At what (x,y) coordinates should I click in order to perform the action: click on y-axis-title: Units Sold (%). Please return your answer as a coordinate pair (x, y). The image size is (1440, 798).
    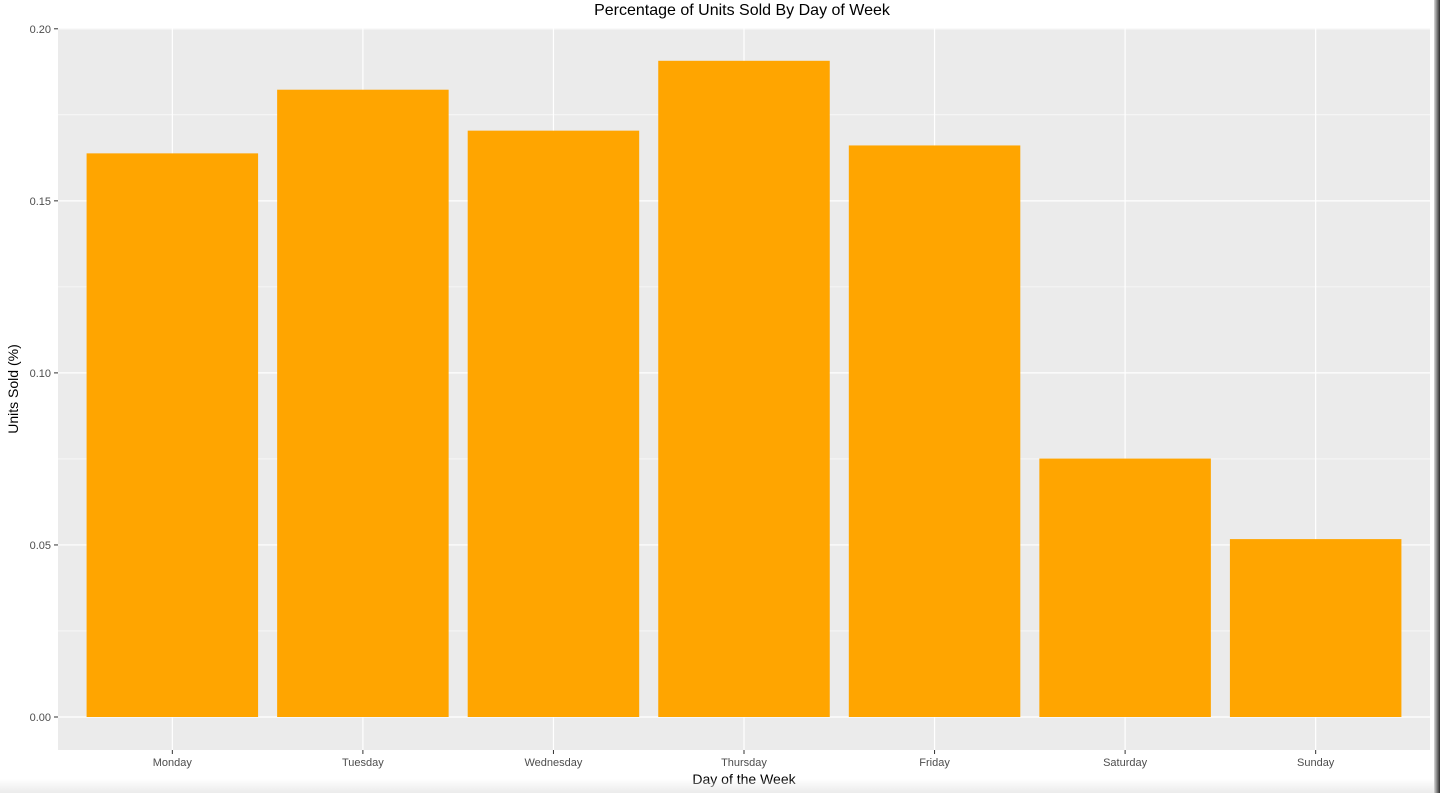
    Looking at the image, I should click on (13, 388).